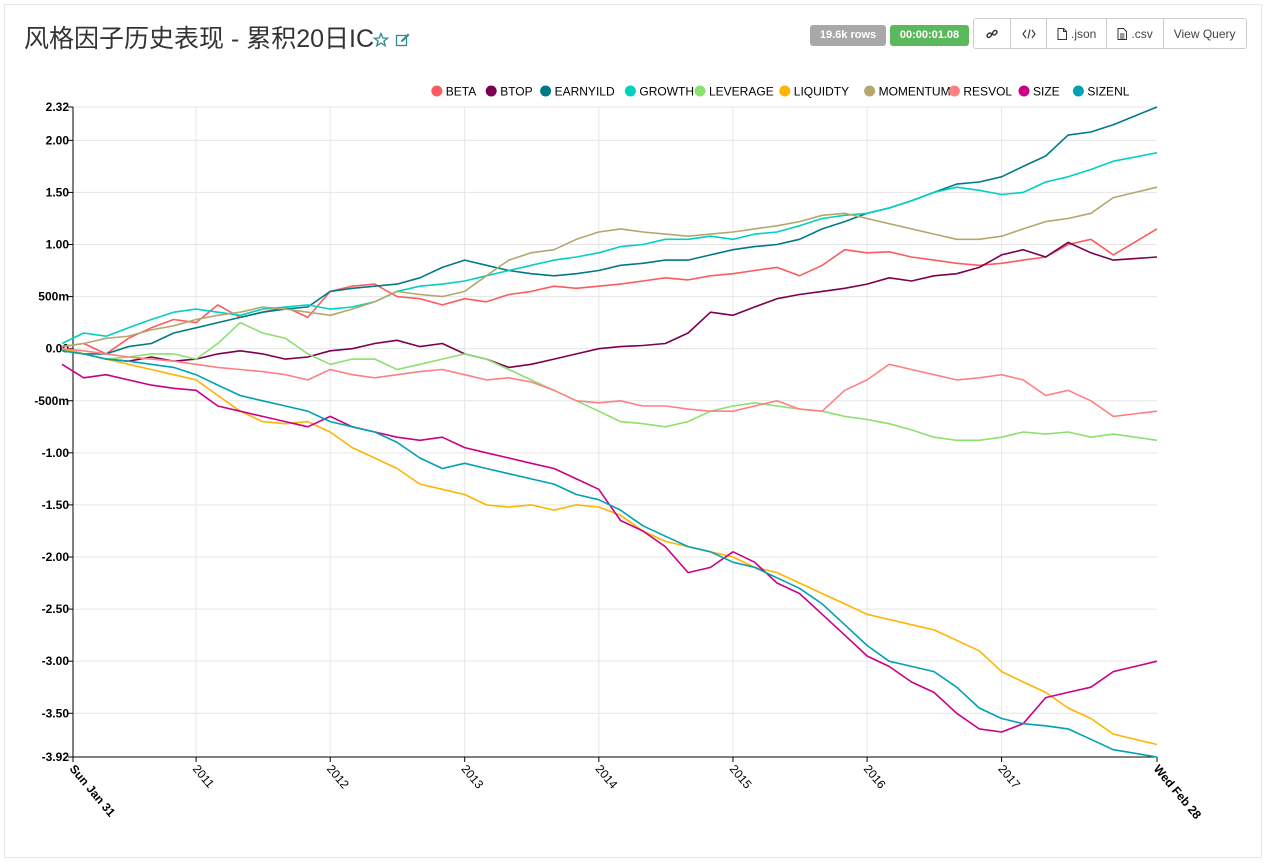 This screenshot has height=864, width=1268. Describe the element at coordinates (1122, 33) in the screenshot. I see `file-csv-icon` at that location.